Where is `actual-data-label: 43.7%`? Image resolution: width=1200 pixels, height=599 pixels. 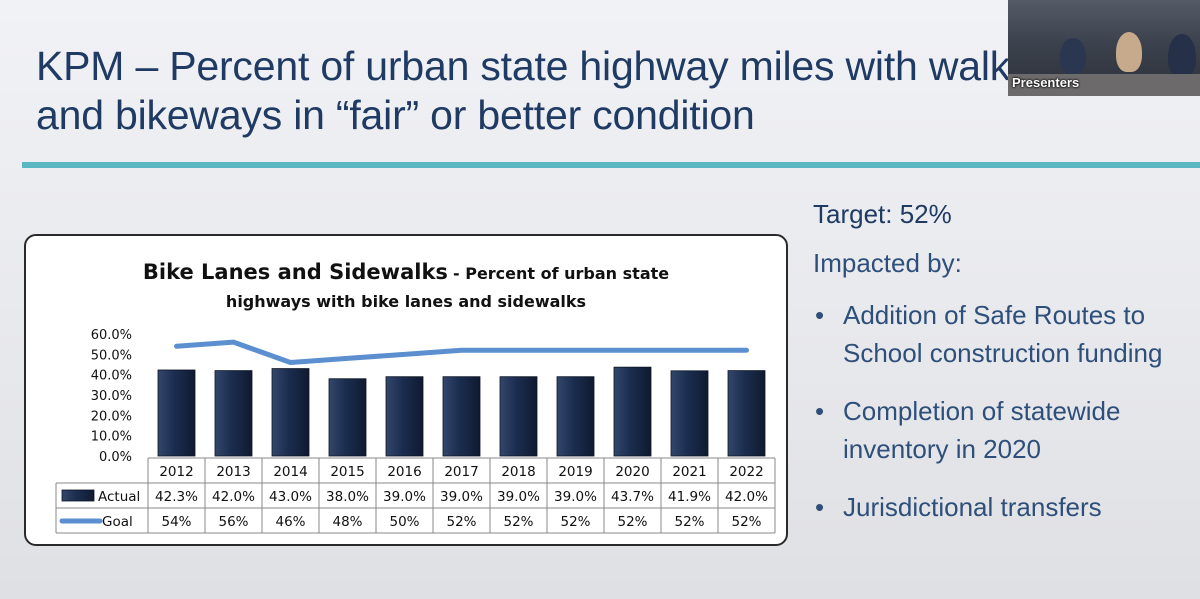
actual-data-label: 43.7% is located at coordinates (632, 497).